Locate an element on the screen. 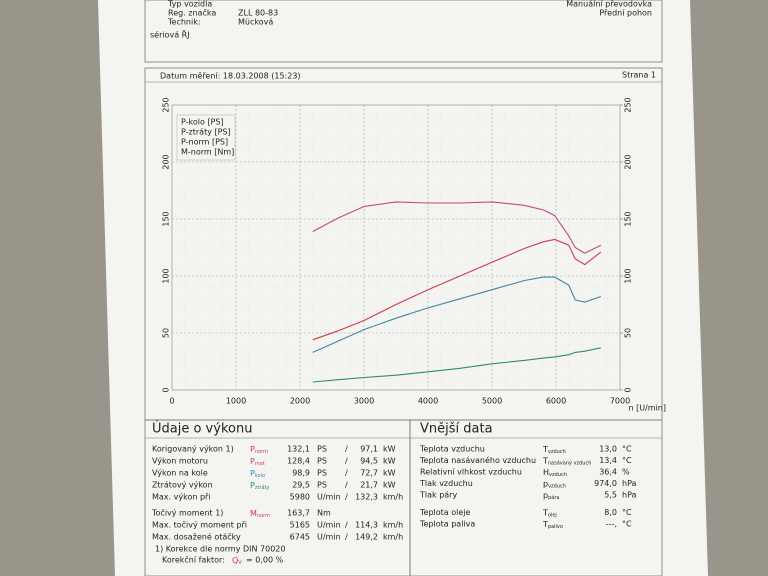  row-label: Tlak vzduchu is located at coordinates (446, 483).